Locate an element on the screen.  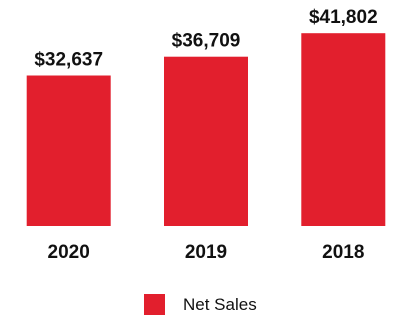
x-tick-label-2019: 2019 is located at coordinates (206, 252).